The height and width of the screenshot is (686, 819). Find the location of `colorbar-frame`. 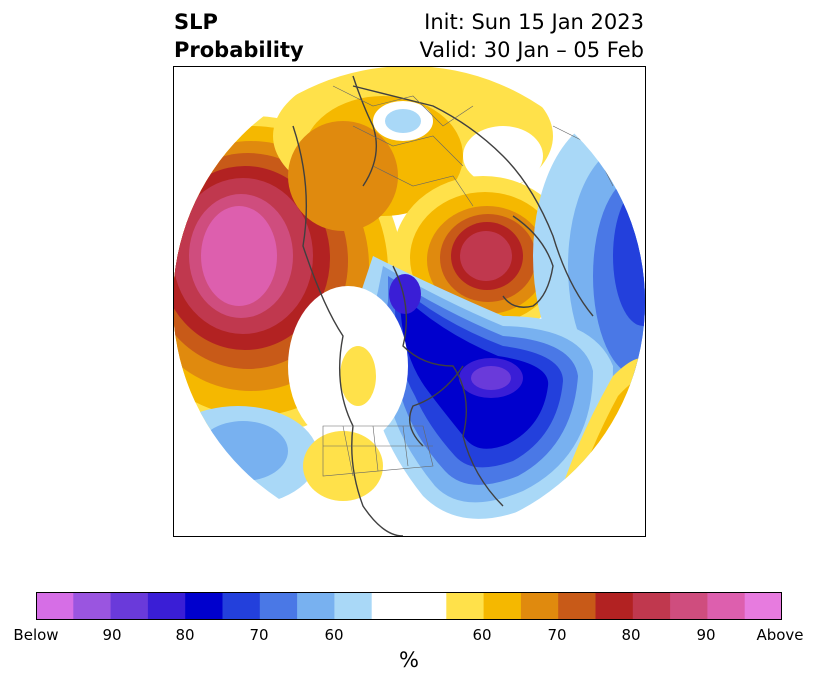

colorbar-frame is located at coordinates (409, 606).